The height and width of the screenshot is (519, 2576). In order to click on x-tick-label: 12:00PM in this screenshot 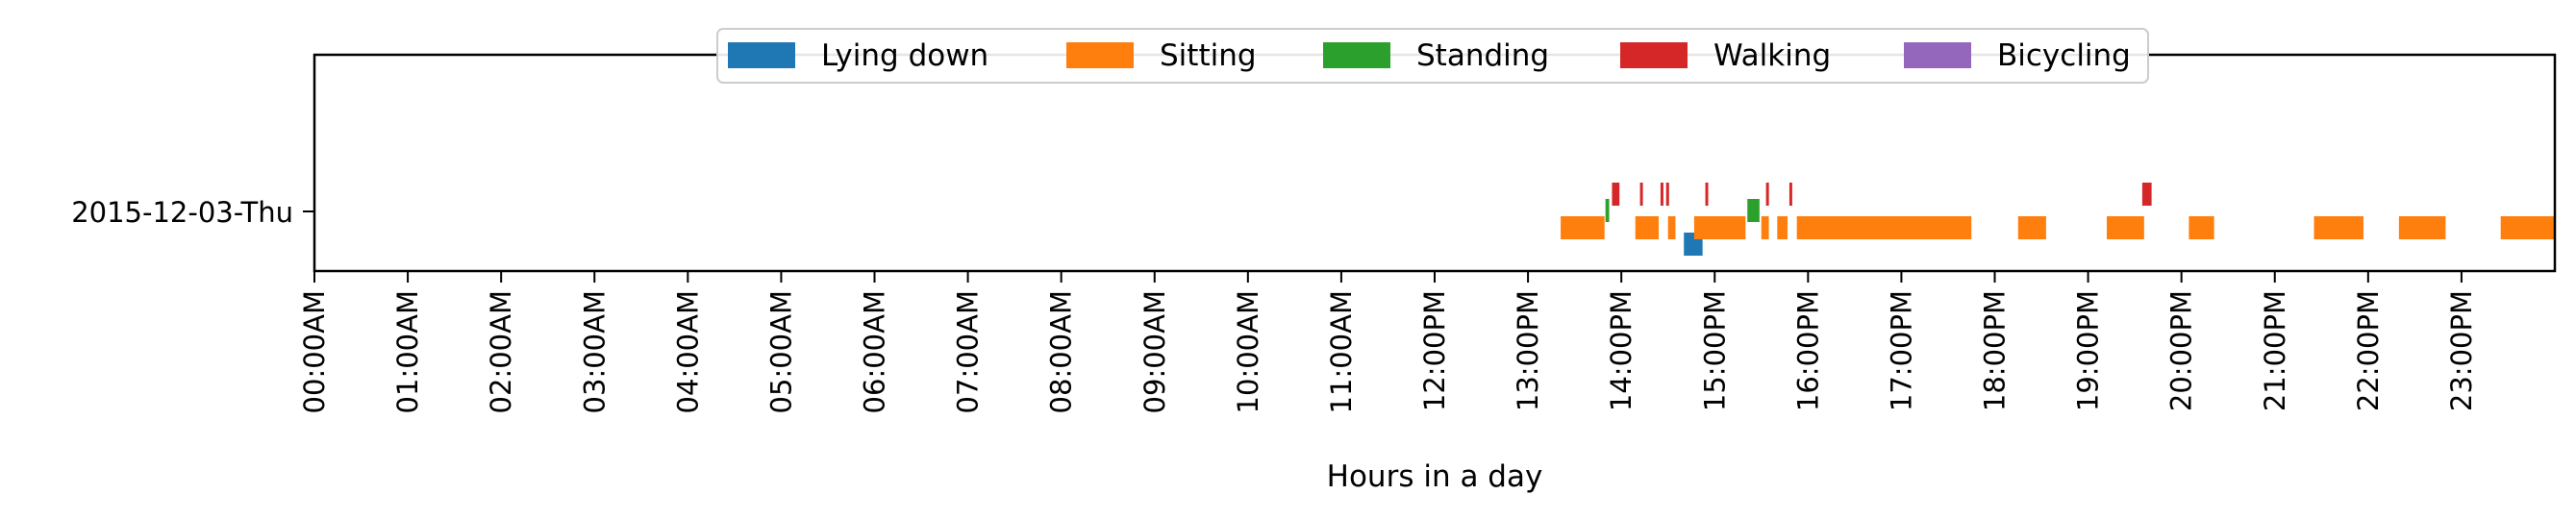, I will do `click(1434, 350)`.